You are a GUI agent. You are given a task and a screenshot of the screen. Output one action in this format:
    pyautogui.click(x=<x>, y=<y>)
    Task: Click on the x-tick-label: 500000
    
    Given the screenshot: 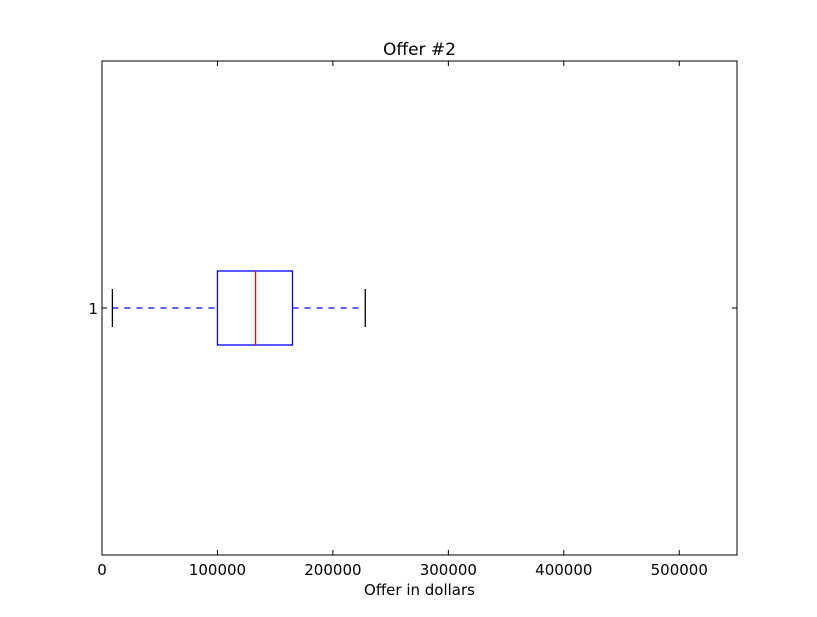 What is the action you would take?
    pyautogui.click(x=679, y=570)
    